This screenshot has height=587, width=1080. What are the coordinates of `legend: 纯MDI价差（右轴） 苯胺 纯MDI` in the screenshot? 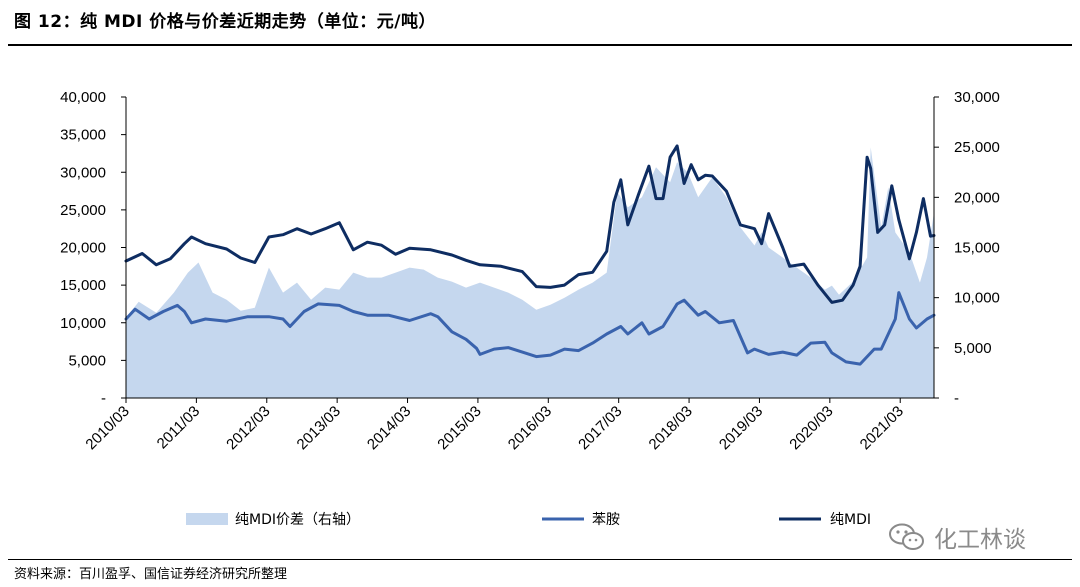 It's located at (528, 519).